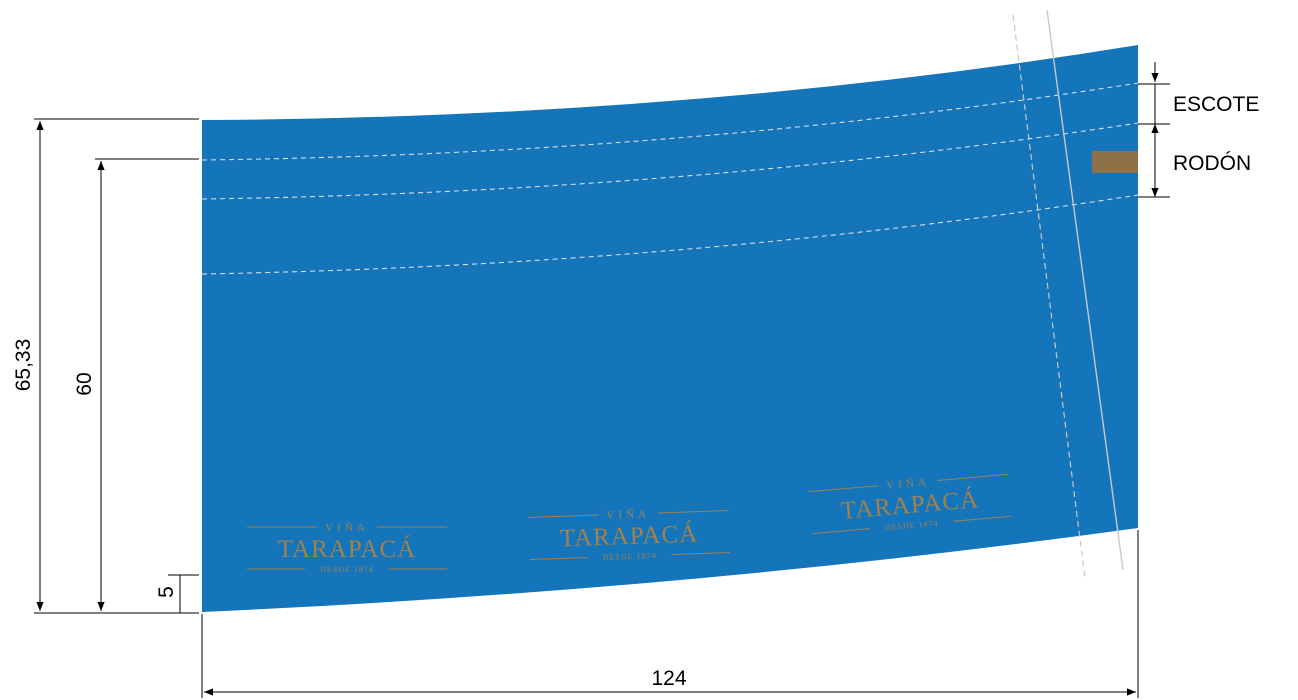 The width and height of the screenshot is (1298, 700). What do you see at coordinates (1212, 163) in the screenshot?
I see `rodon-label: RODÓN` at bounding box center [1212, 163].